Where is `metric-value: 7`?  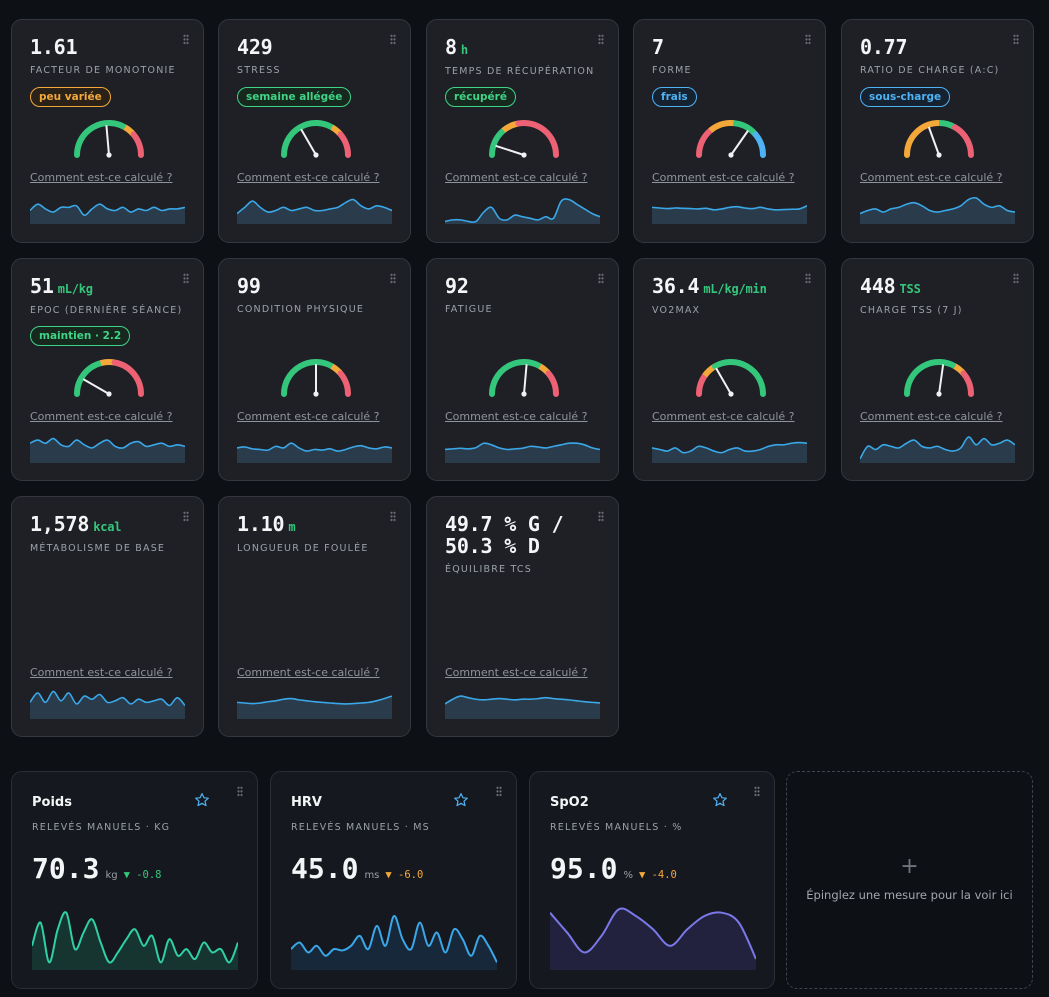 metric-value: 7 is located at coordinates (658, 47).